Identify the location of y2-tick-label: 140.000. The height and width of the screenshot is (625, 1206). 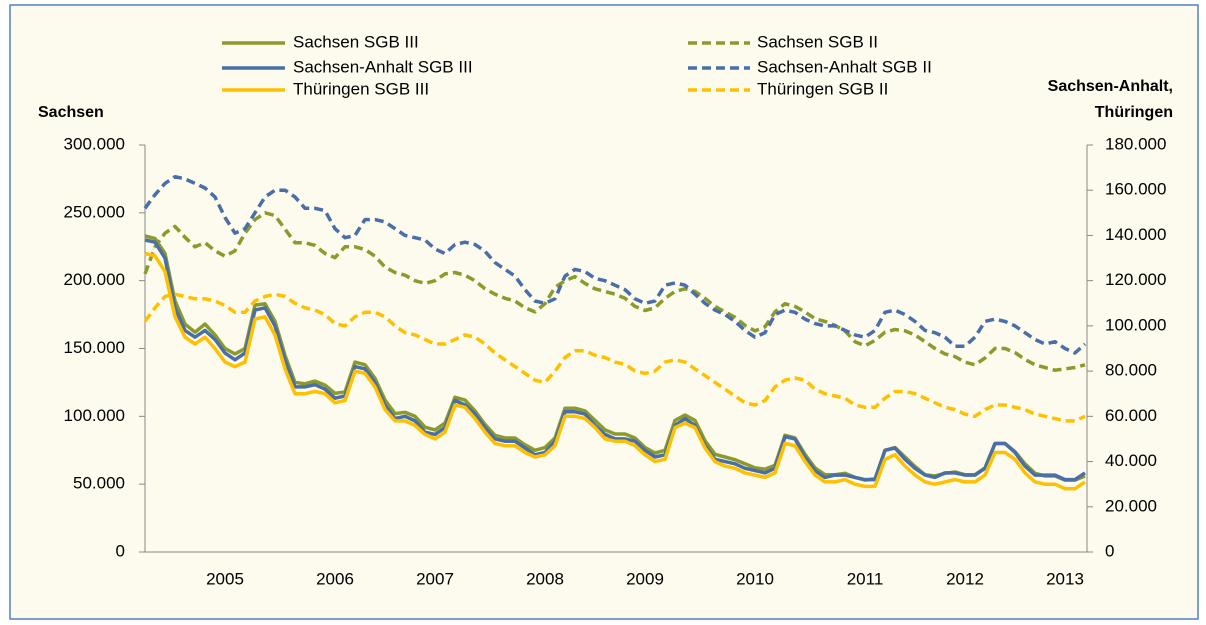
(1135, 234).